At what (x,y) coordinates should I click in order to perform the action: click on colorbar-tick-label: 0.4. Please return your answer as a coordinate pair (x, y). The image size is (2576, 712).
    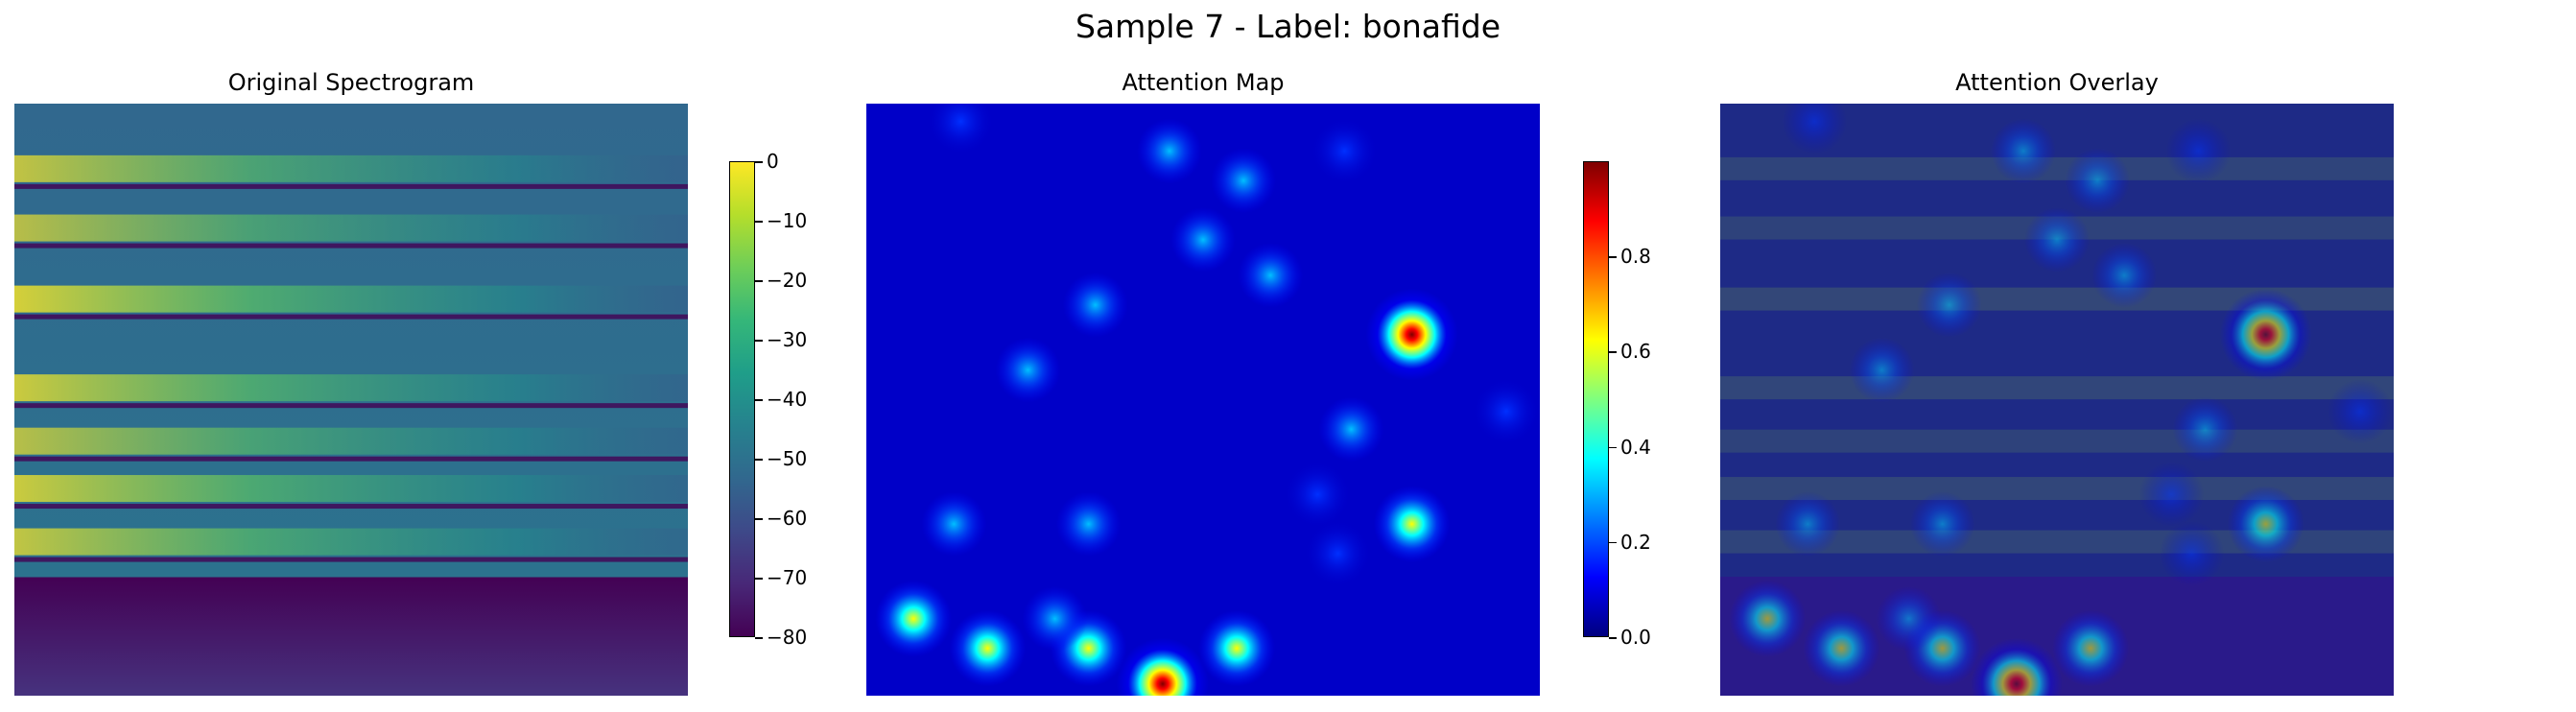
    Looking at the image, I should click on (1635, 447).